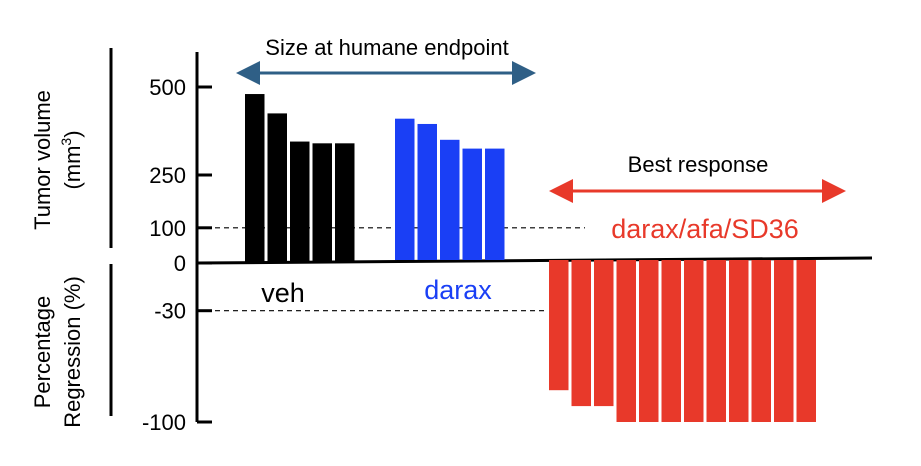  I want to click on y-tick-label: -30, so click(170, 311).